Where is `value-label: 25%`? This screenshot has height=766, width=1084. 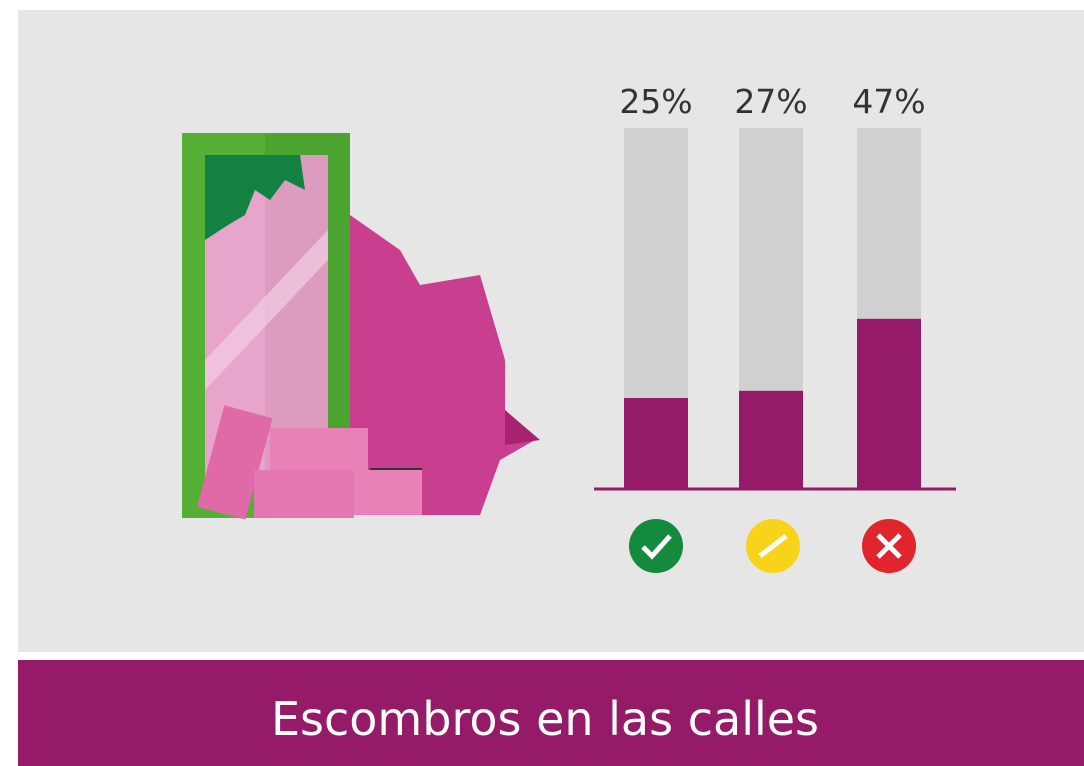 value-label: 25% is located at coordinates (655, 101).